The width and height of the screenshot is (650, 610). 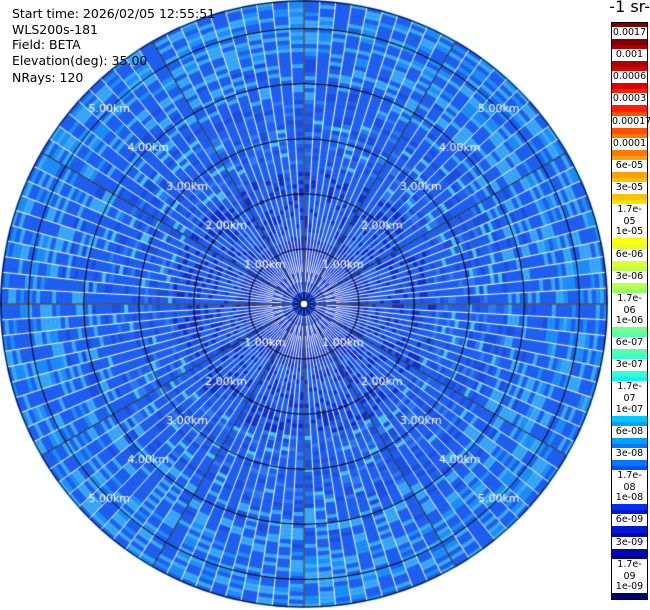 I want to click on colorbar-tick-label: 3e-07, so click(x=629, y=365).